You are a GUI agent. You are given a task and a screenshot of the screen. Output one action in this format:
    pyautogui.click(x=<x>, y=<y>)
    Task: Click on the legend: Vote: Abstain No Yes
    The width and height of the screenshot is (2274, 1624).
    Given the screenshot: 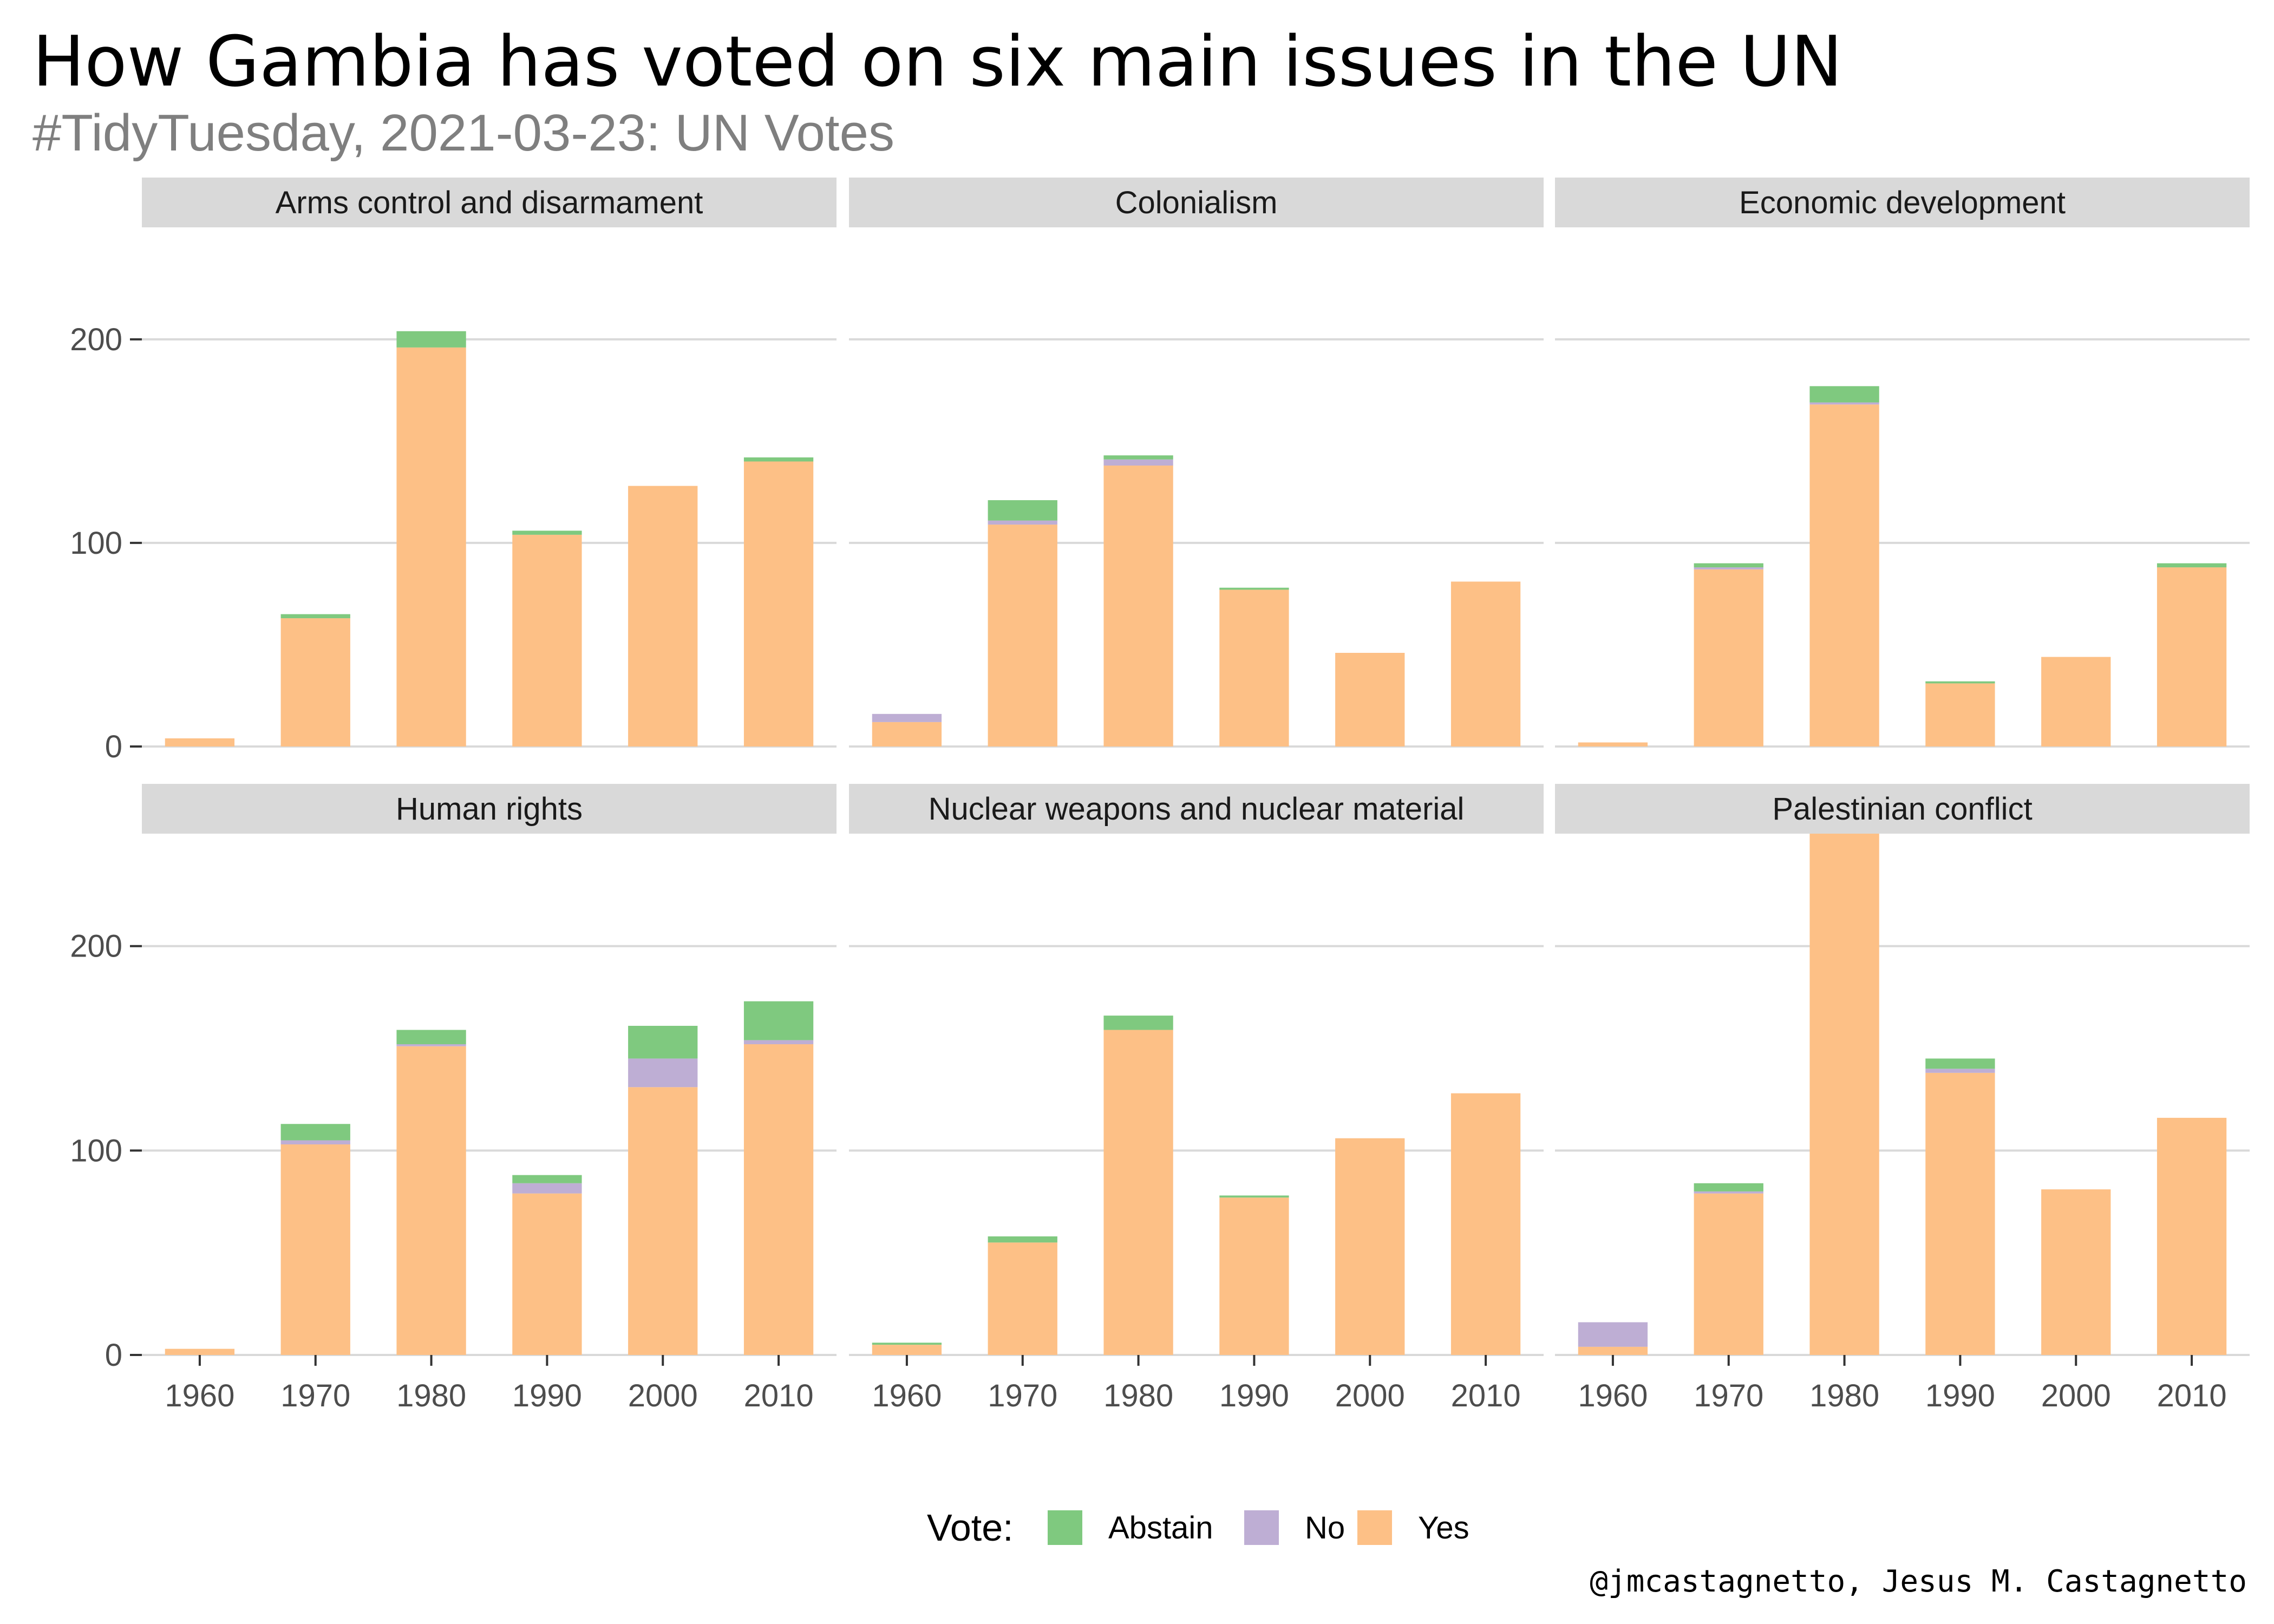 What is the action you would take?
    pyautogui.click(x=1198, y=1528)
    